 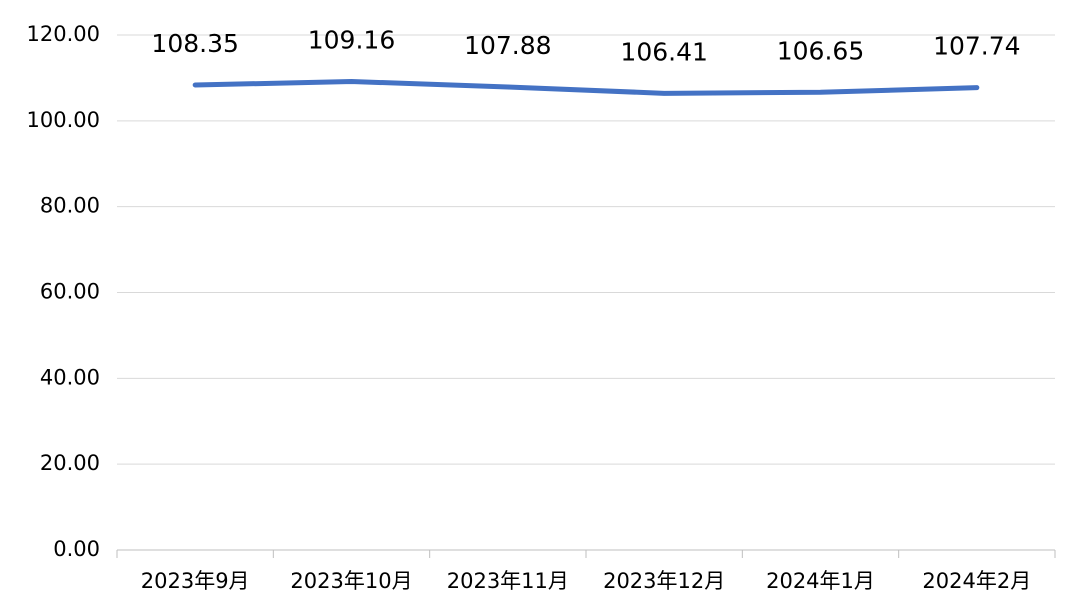 What do you see at coordinates (70, 292) in the screenshot?
I see `y-tick-label: 60.00` at bounding box center [70, 292].